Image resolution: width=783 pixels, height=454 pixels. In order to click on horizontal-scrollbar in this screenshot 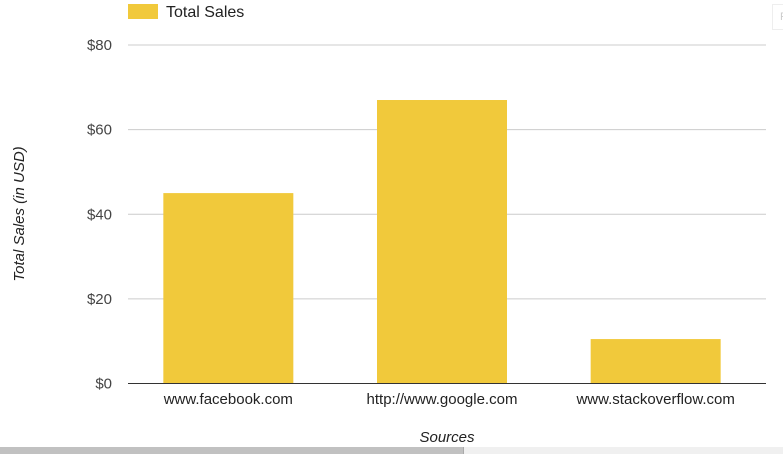, I will do `click(391, 450)`.